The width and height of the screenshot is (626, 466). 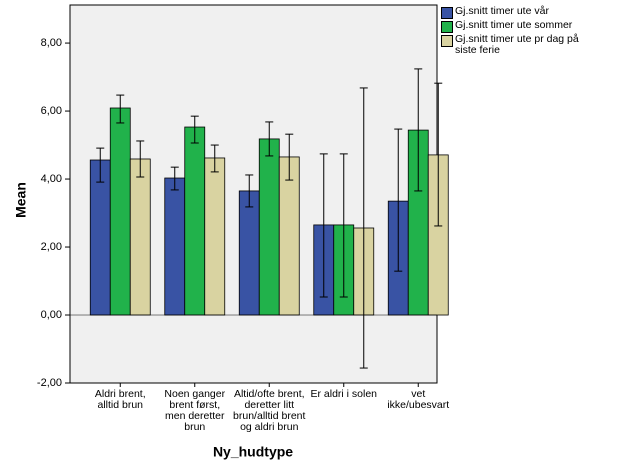 What do you see at coordinates (21, 200) in the screenshot?
I see `y-axis-title: Mean` at bounding box center [21, 200].